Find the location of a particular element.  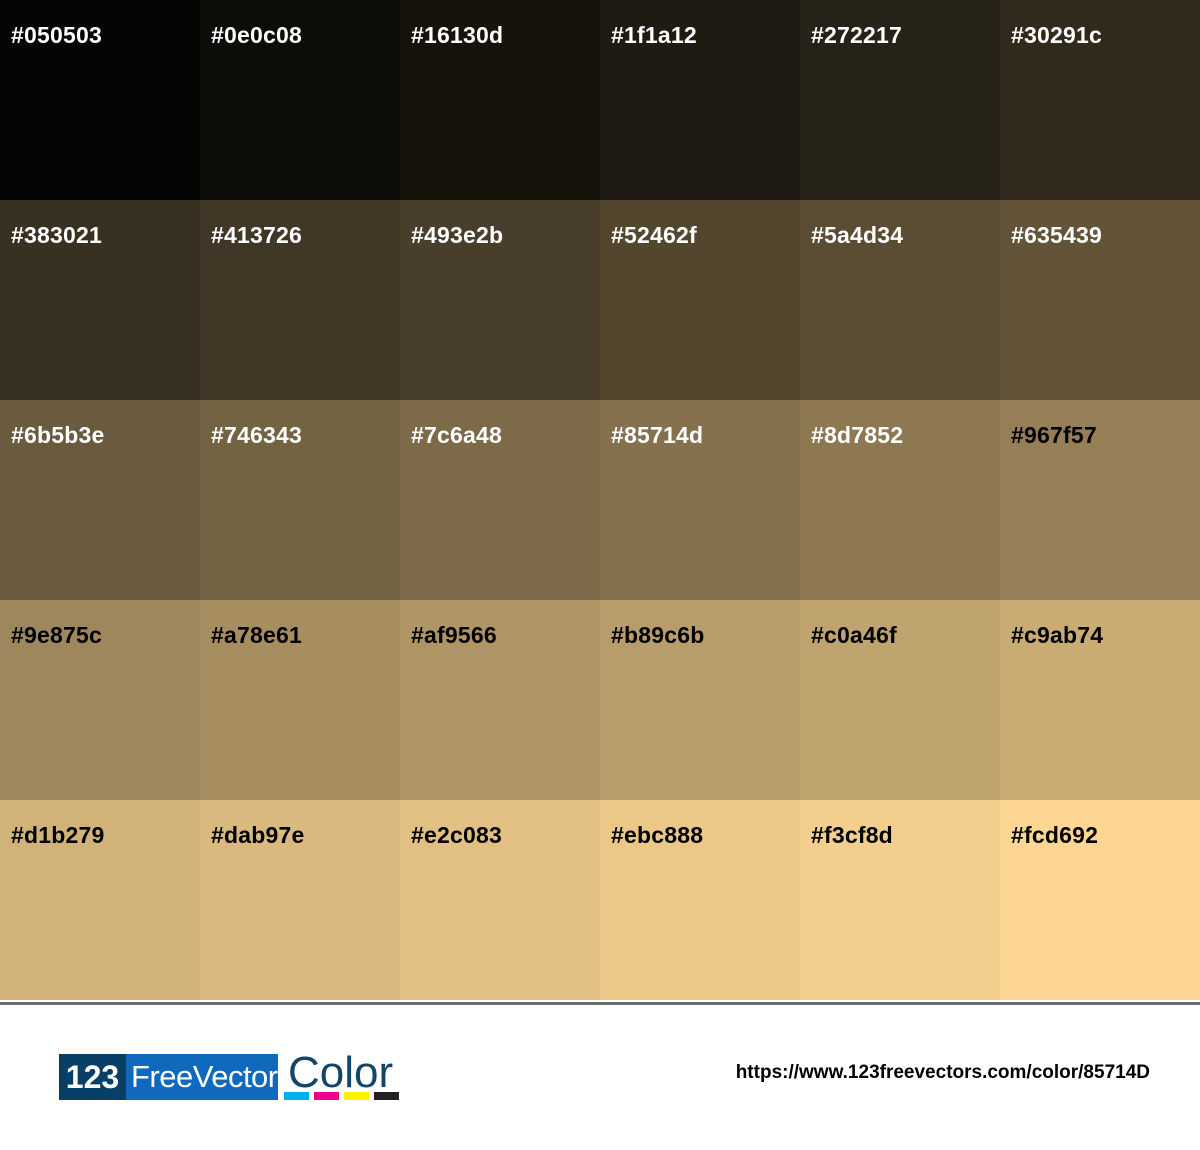

swatch-hex-label: #8d7852 is located at coordinates (857, 435).